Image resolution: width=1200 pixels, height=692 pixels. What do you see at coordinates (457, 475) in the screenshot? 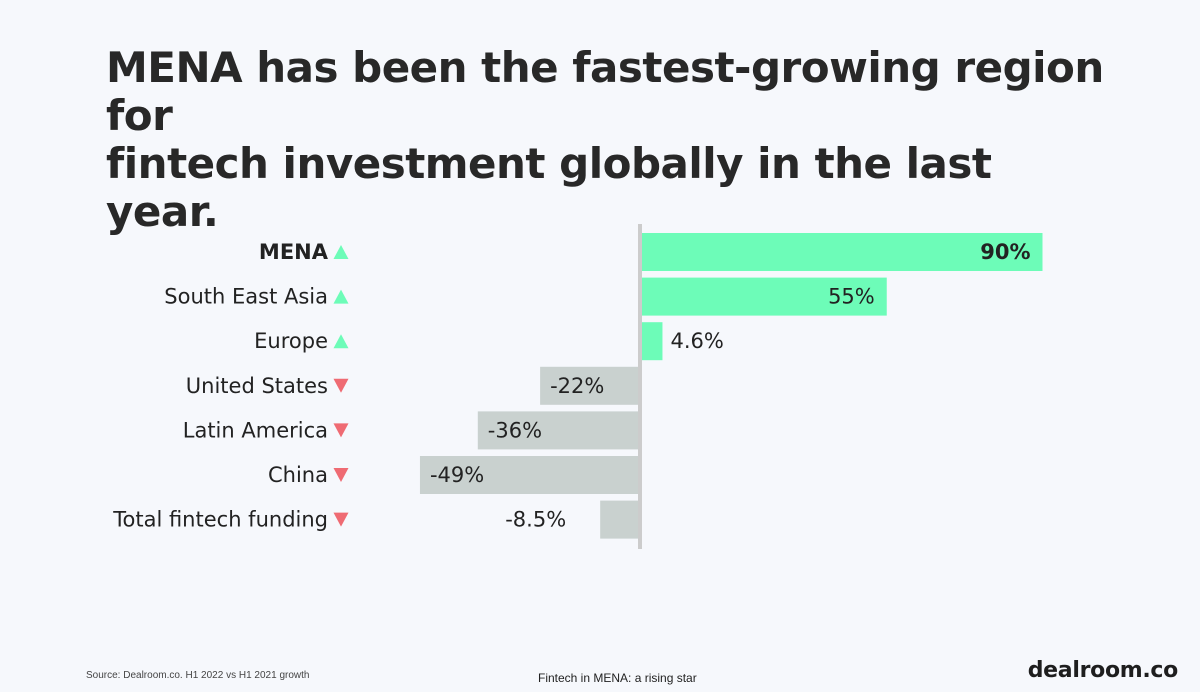
I see `value-label-5: -49%` at bounding box center [457, 475].